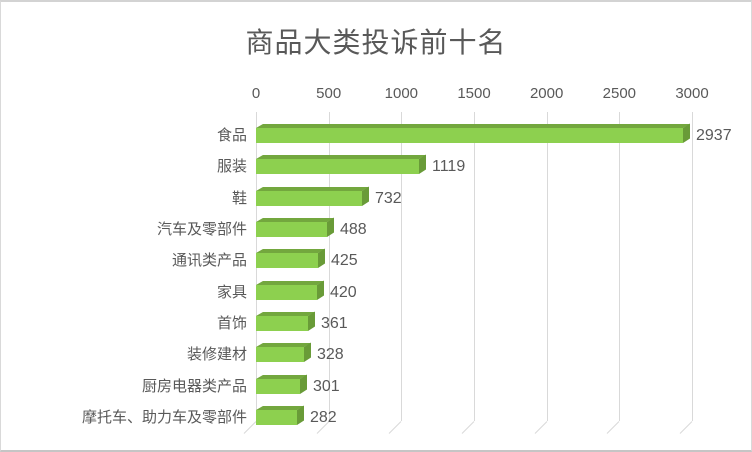 The width and height of the screenshot is (752, 452). What do you see at coordinates (201, 229) in the screenshot?
I see `category-label: 汽车及零部件` at bounding box center [201, 229].